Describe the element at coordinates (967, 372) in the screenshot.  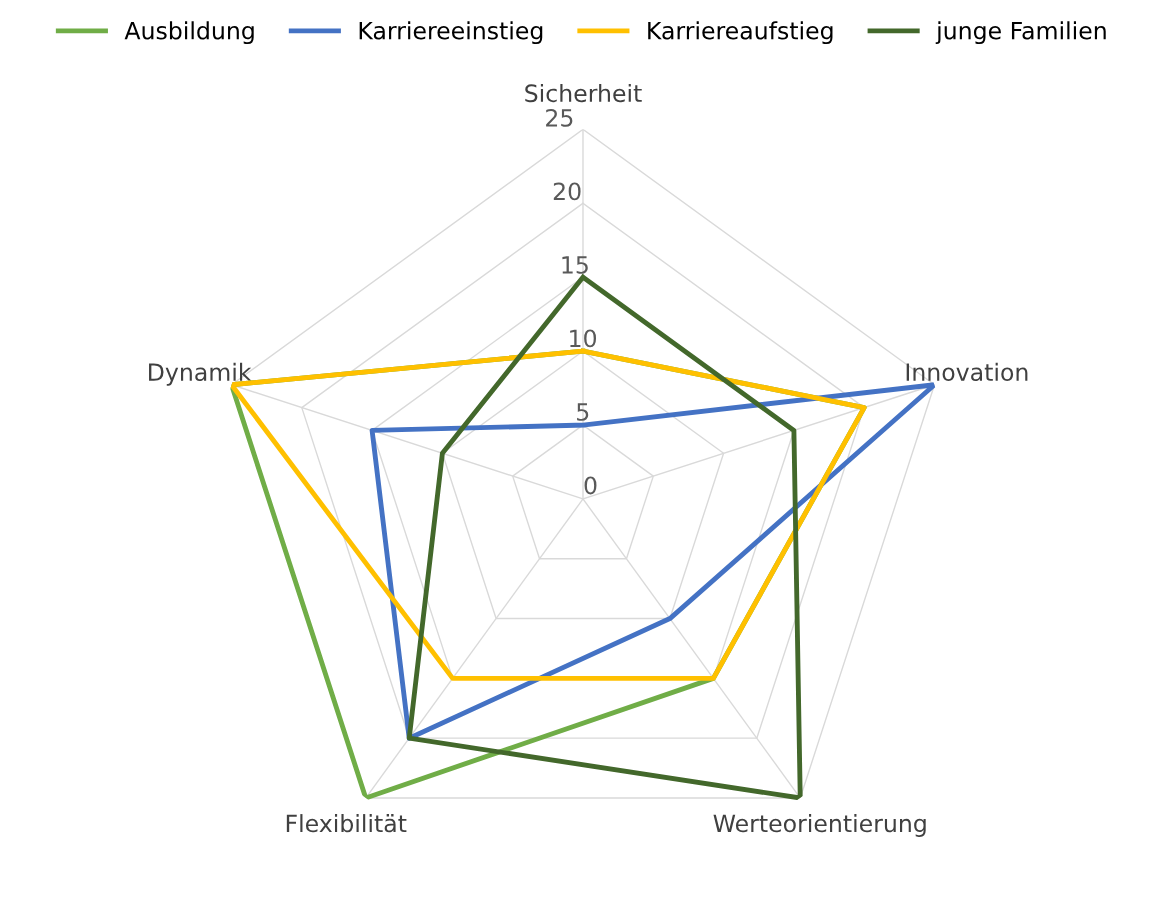
I see `spoke-label: Innovation` at that location.